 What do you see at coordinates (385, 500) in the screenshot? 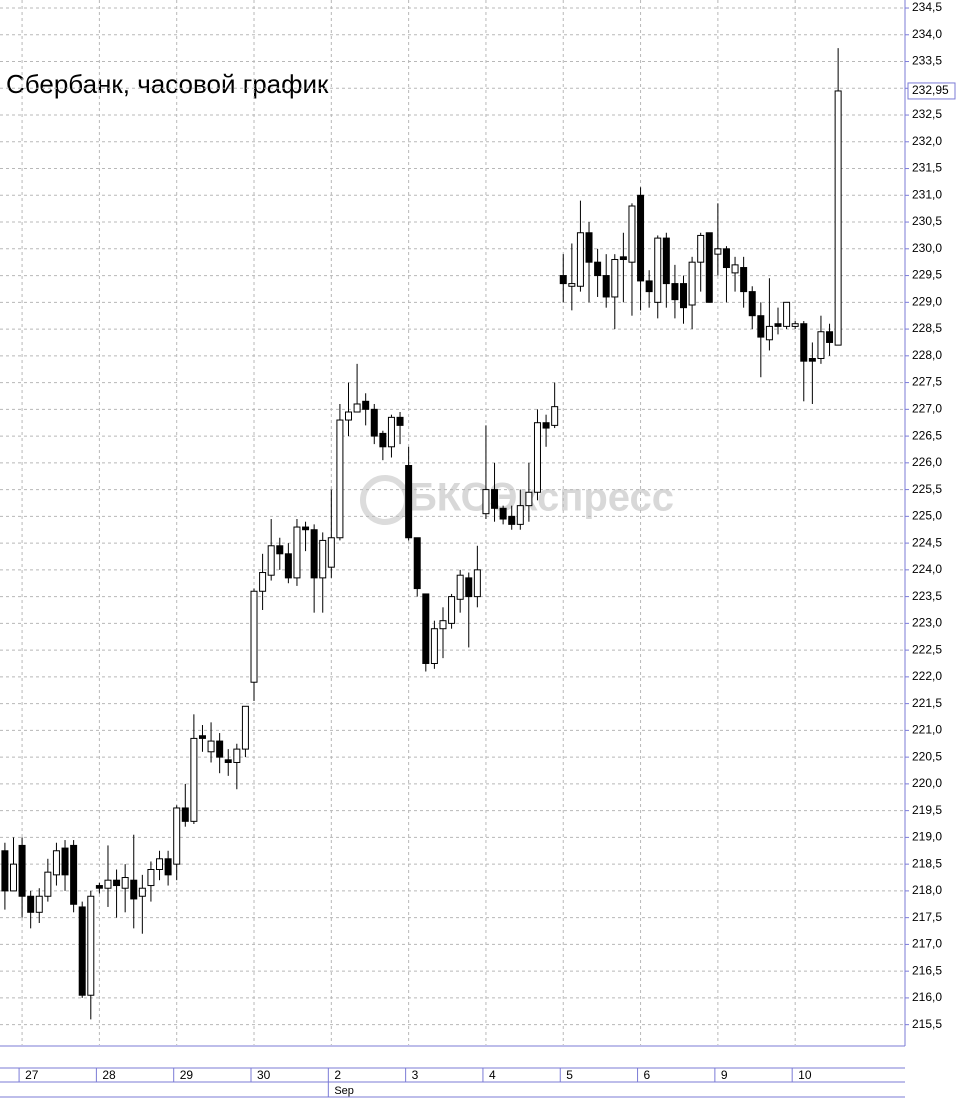
I see `watermark-logo` at bounding box center [385, 500].